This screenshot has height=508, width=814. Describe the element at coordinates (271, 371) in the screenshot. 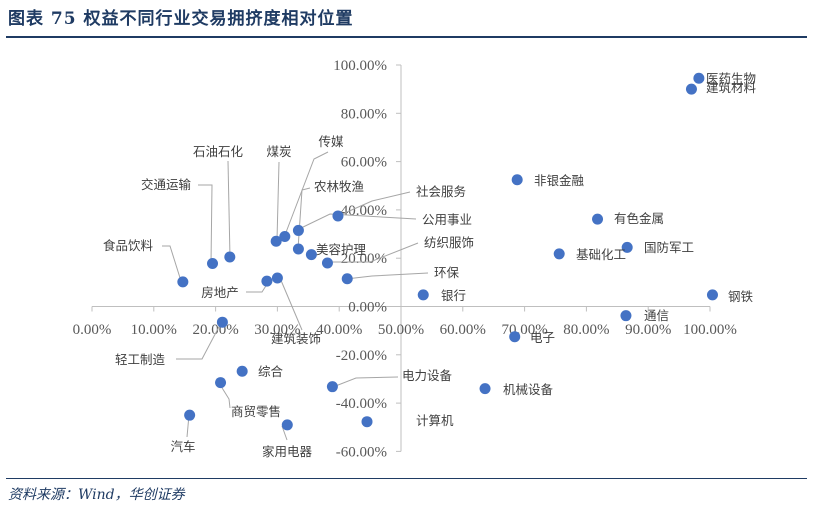

I see `point-label: 综合` at that location.